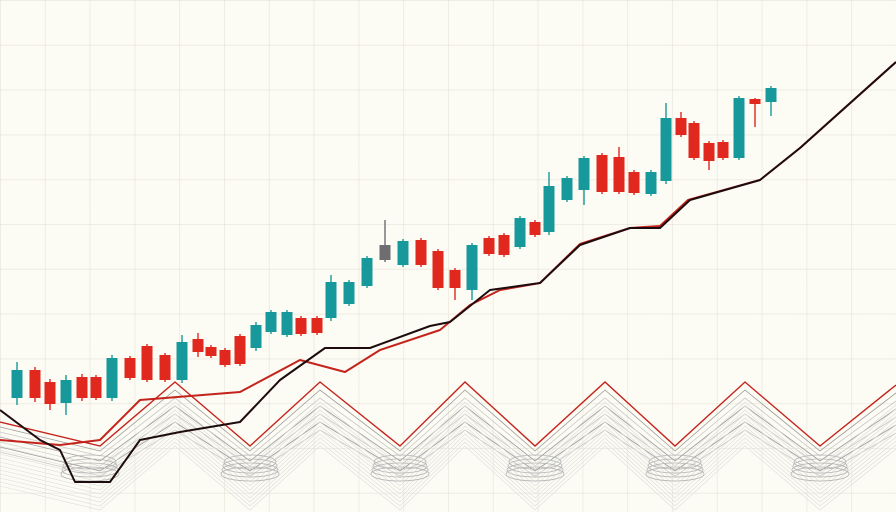 The height and width of the screenshot is (512, 896). I want to click on wave-line, so click(448, 420).